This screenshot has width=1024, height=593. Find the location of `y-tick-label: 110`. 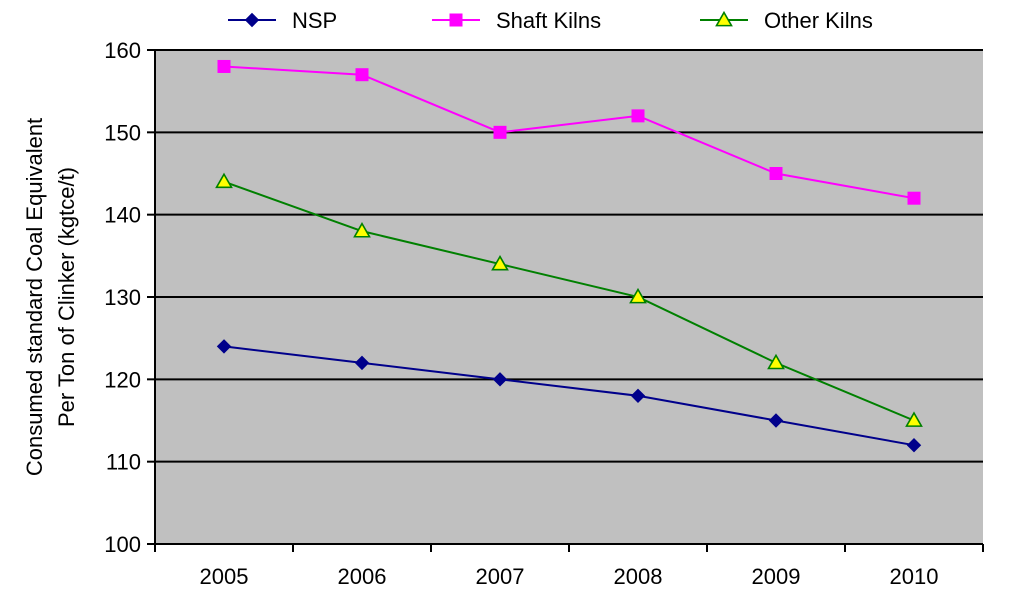

y-tick-label: 110 is located at coordinates (123, 462).